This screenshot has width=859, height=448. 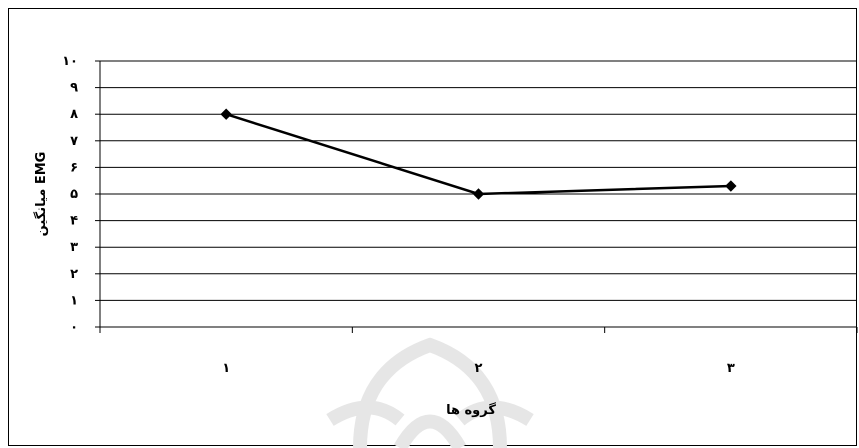 I want to click on x-tick-label: ۲, so click(x=479, y=368).